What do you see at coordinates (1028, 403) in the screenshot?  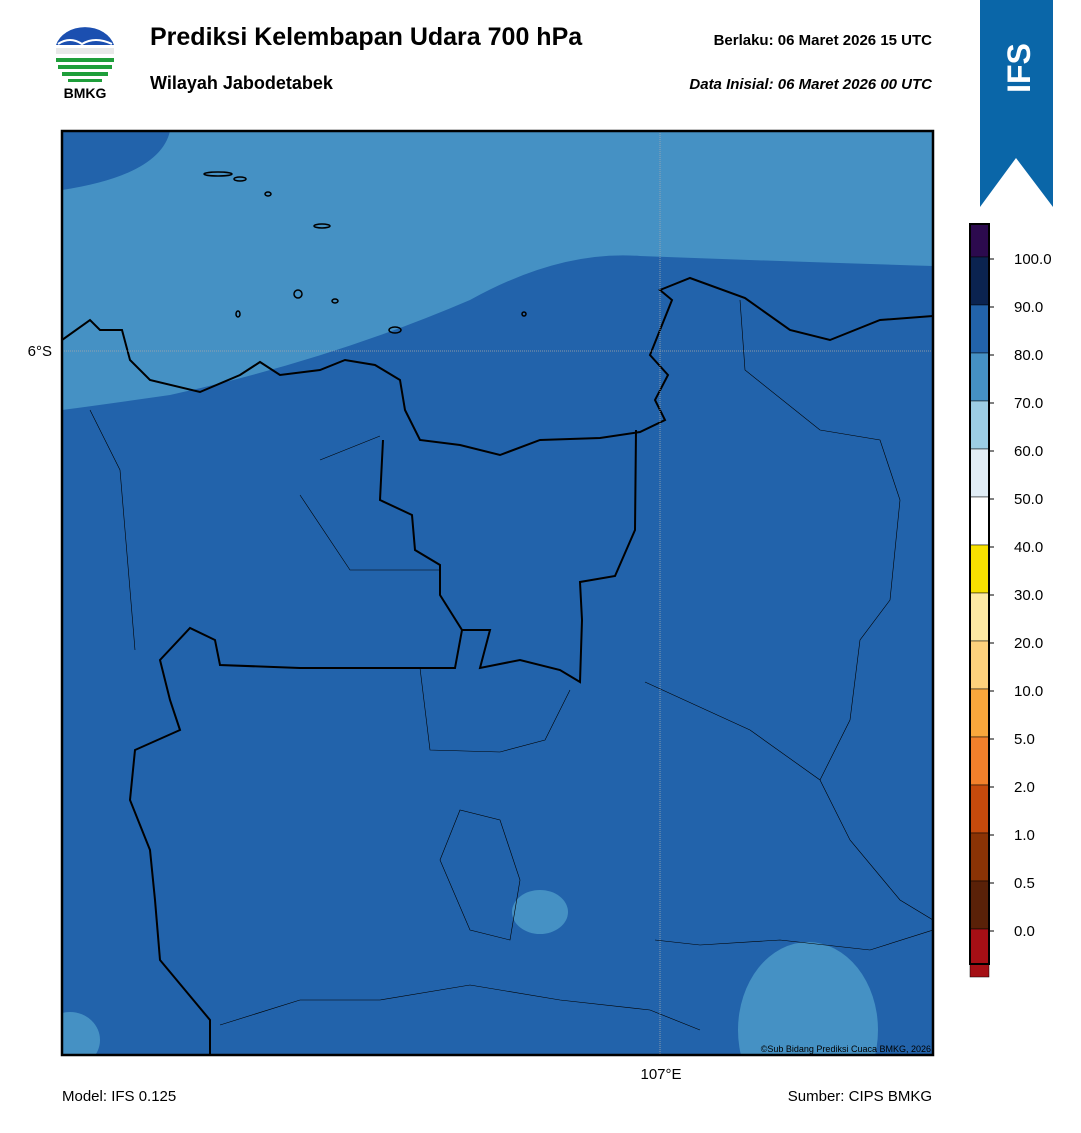 I see `colorbar-tick-label: 70.0` at bounding box center [1028, 403].